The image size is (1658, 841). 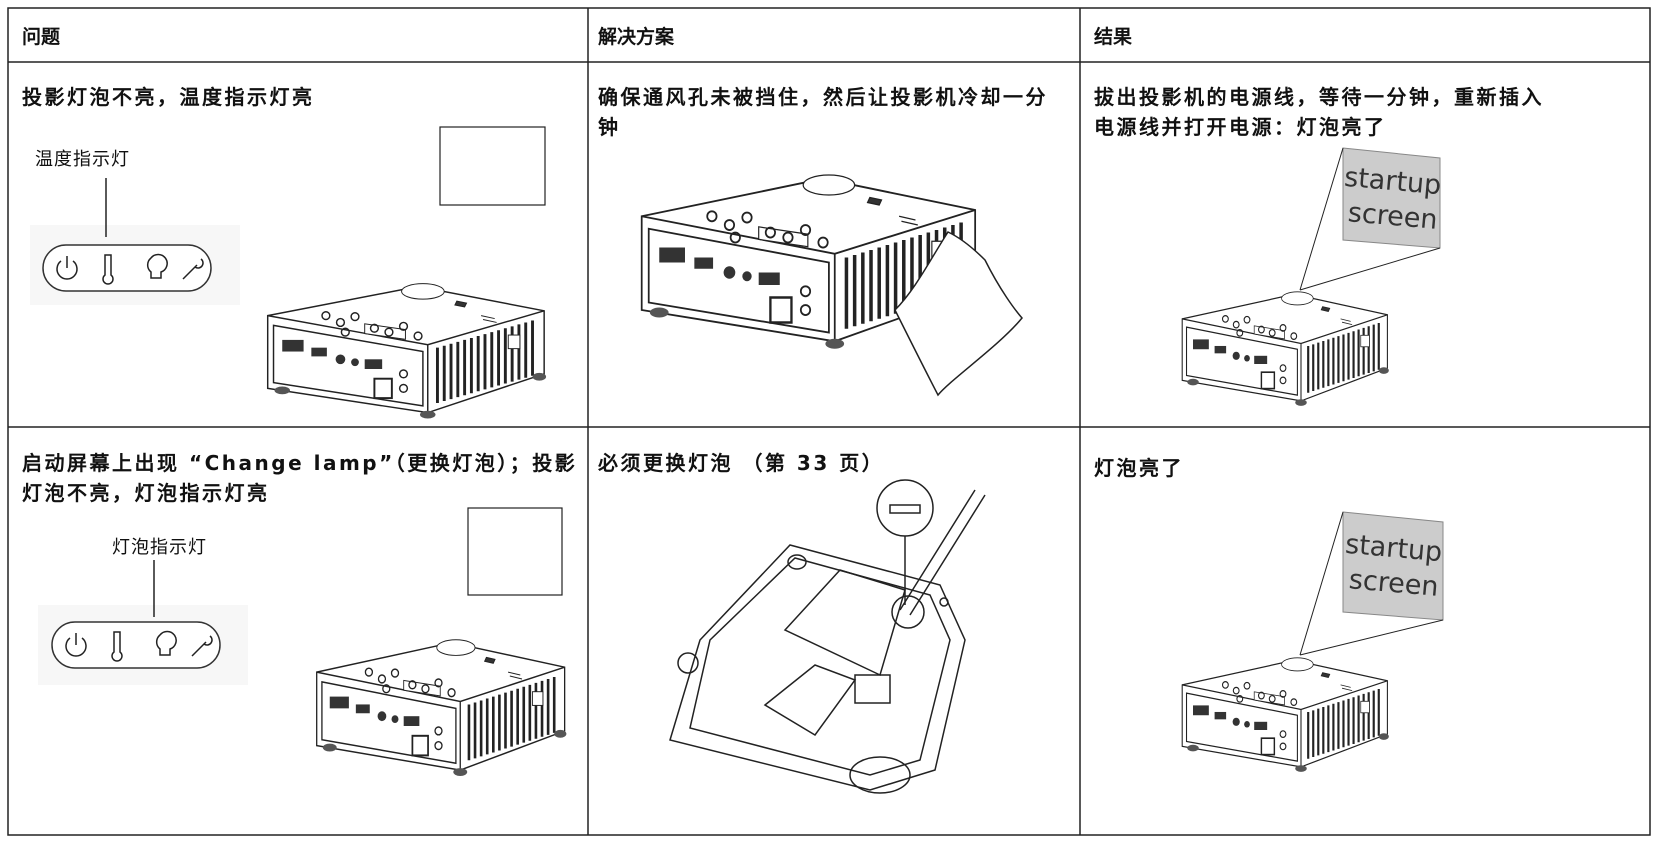 What do you see at coordinates (1113, 37) in the screenshot?
I see `header-cell: 结果` at bounding box center [1113, 37].